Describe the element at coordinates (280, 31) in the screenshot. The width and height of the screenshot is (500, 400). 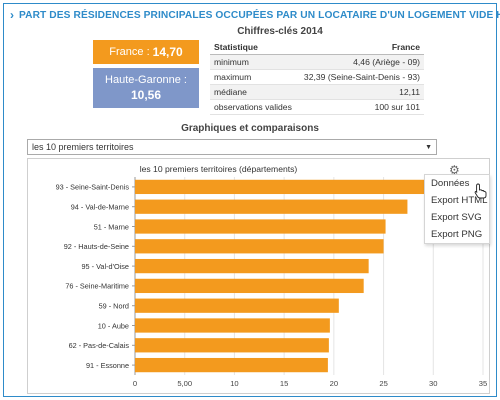
I see `key-figures-title: Chiffres-clés 2014` at that location.